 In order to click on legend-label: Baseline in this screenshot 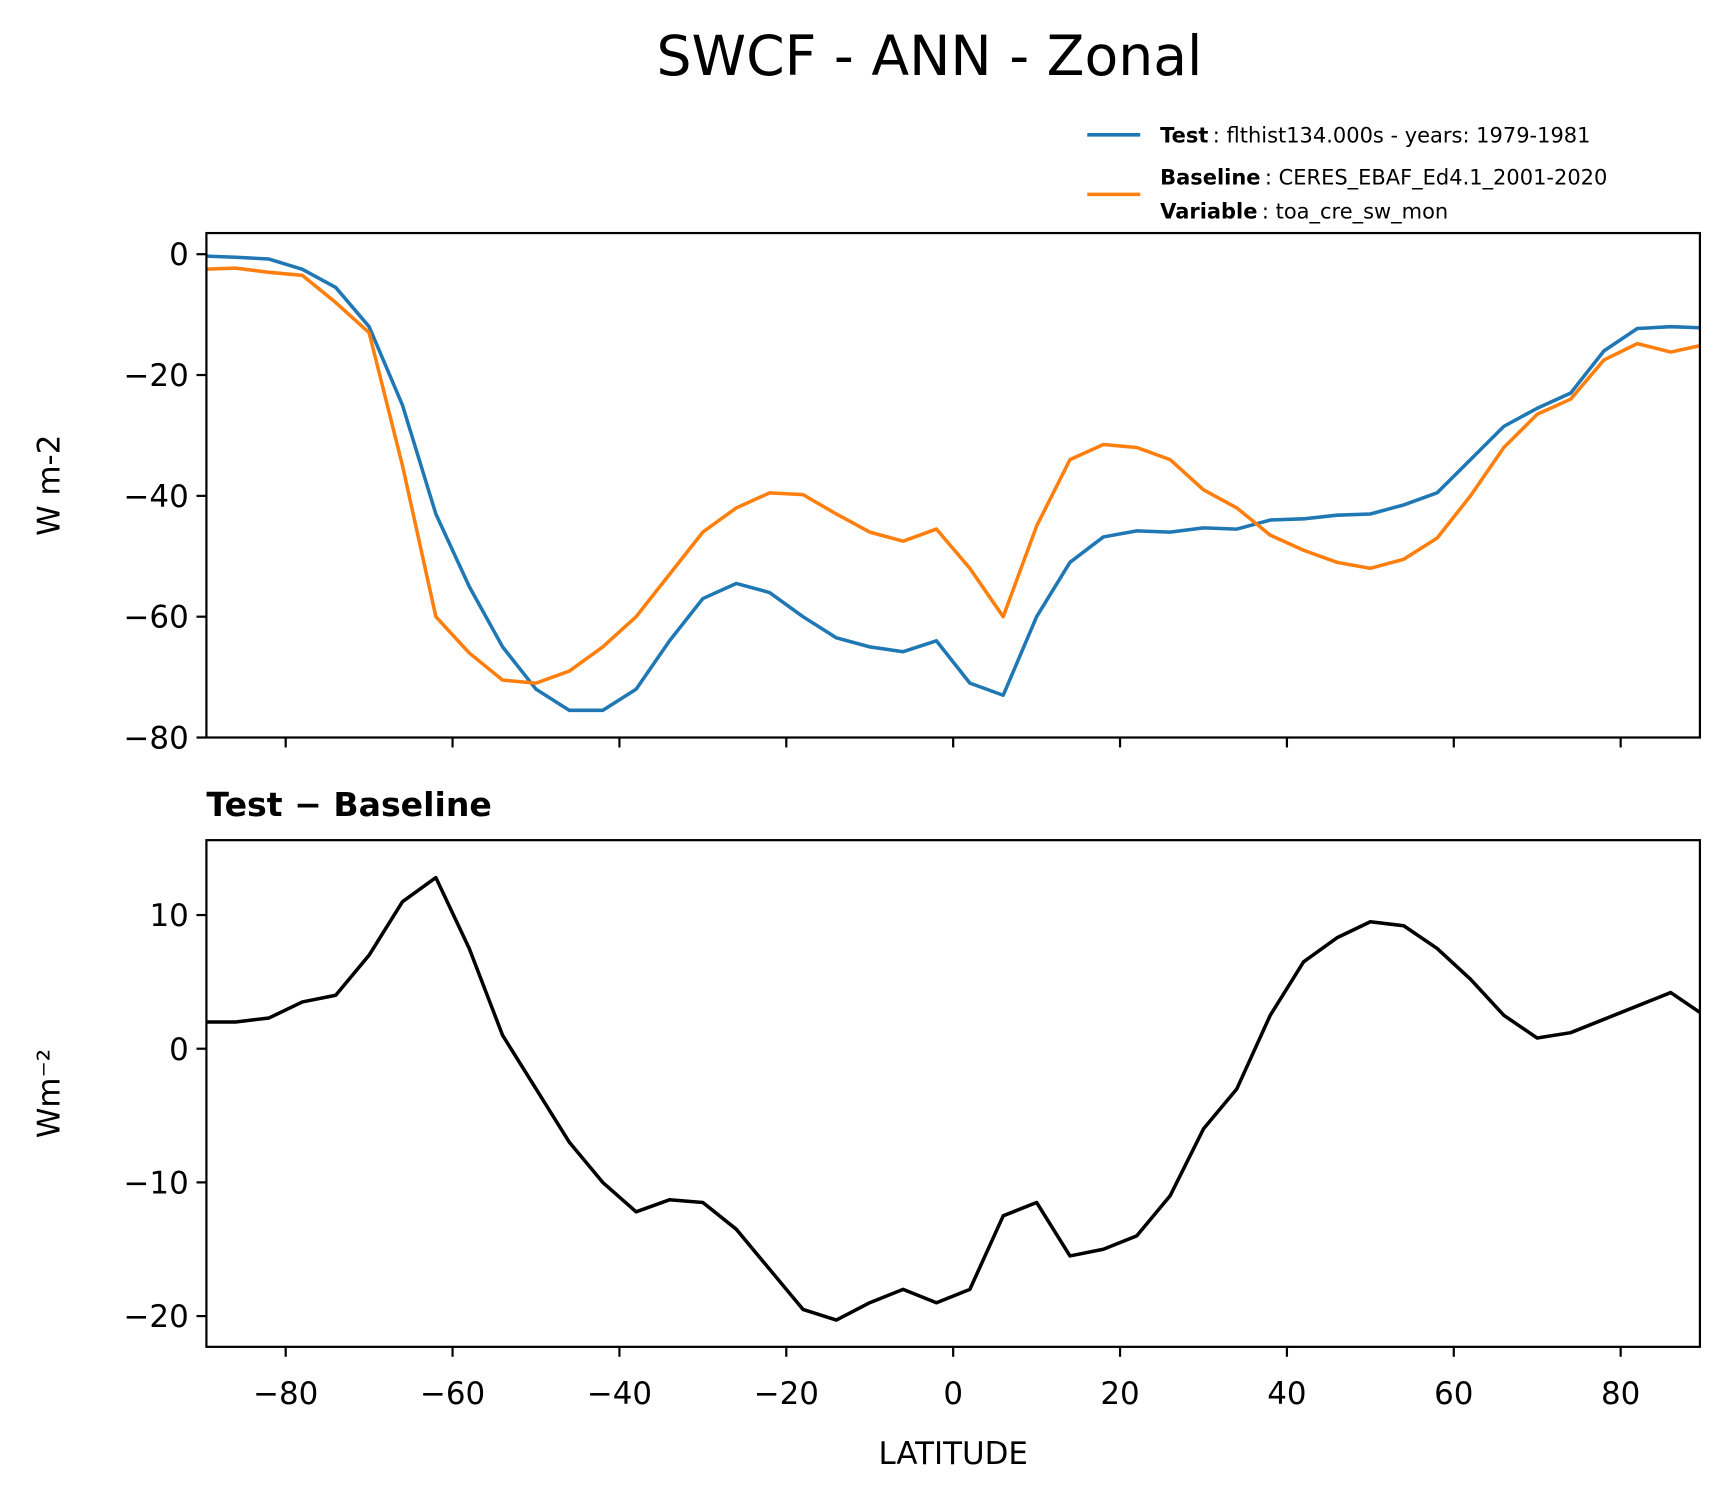, I will do `click(1210, 177)`.